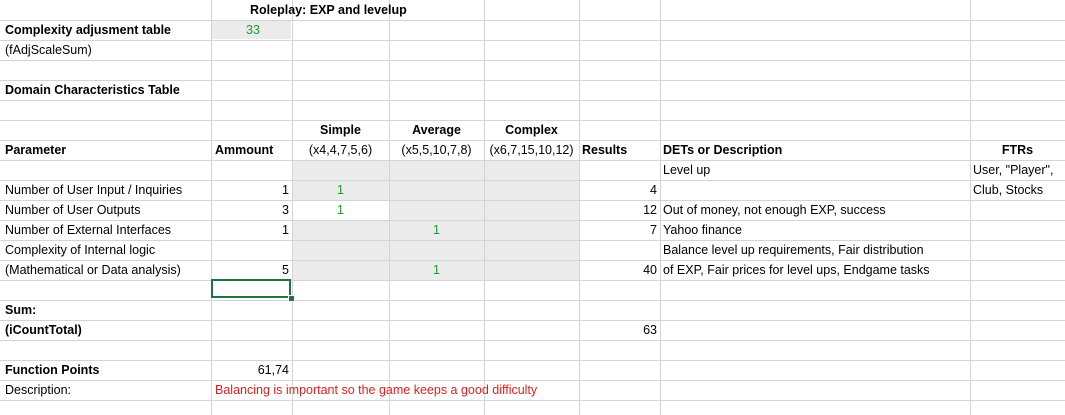 Image resolution: width=1065 pixels, height=415 pixels. I want to click on complexity-label: Complexity adjusment table, so click(88, 30).